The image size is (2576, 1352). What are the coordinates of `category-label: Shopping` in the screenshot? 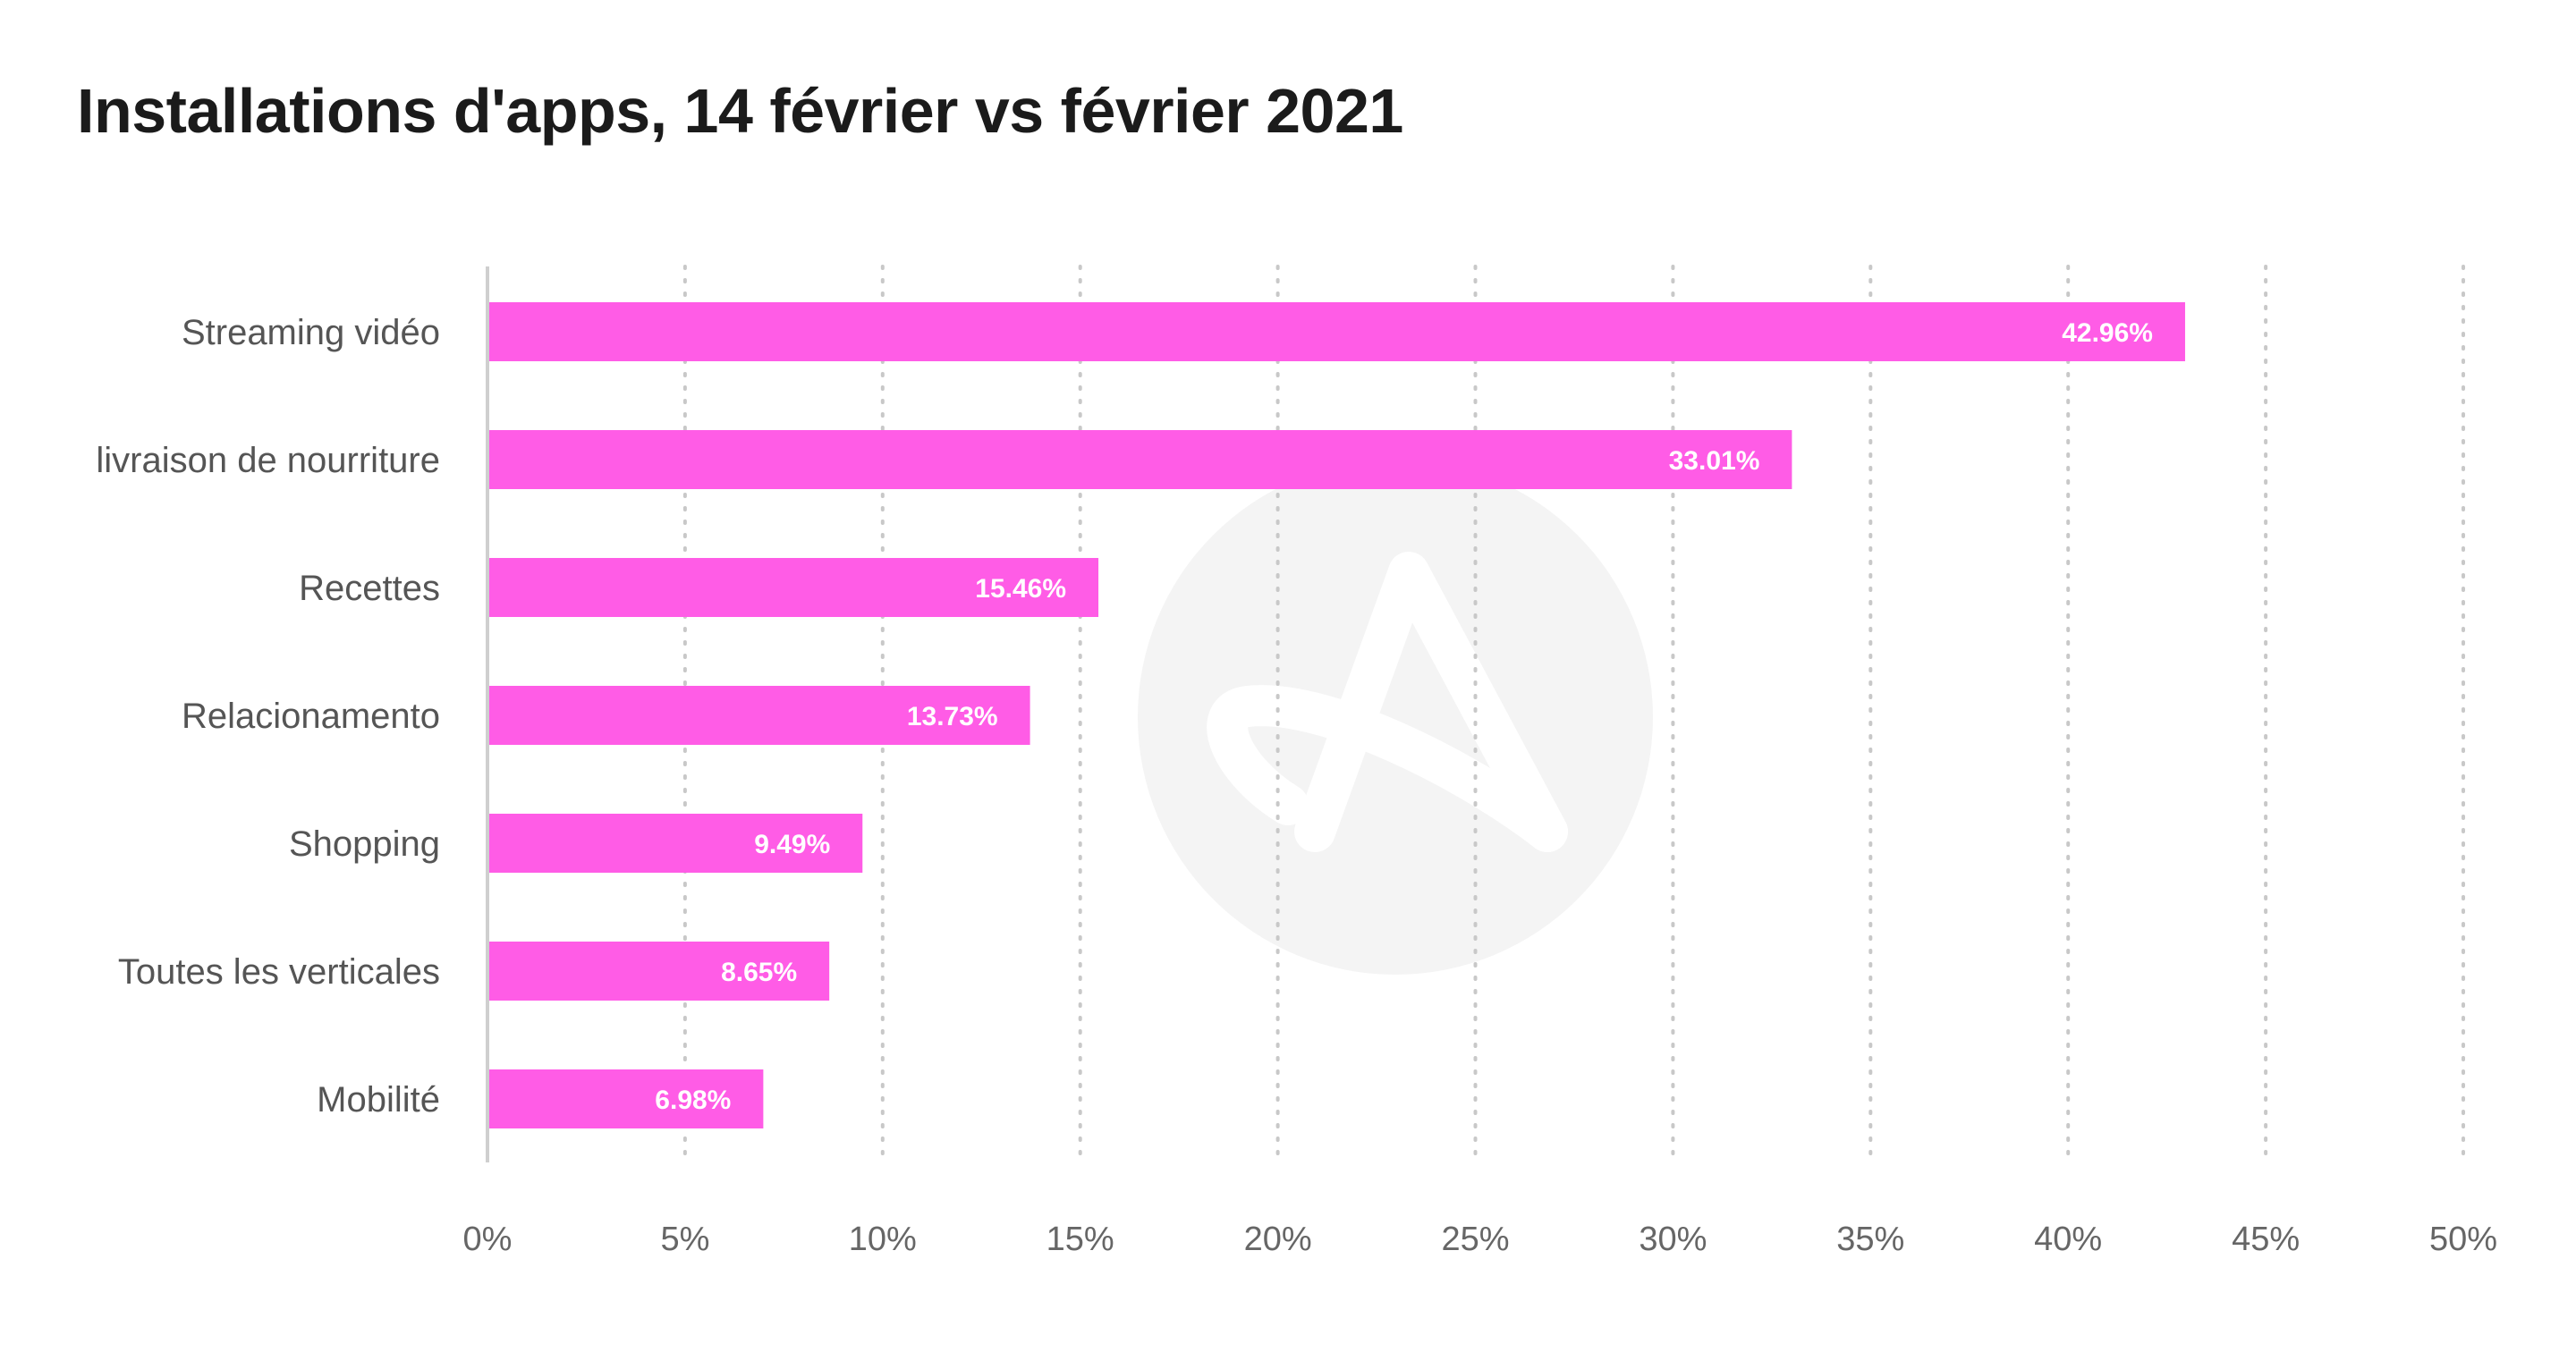 It's located at (364, 844).